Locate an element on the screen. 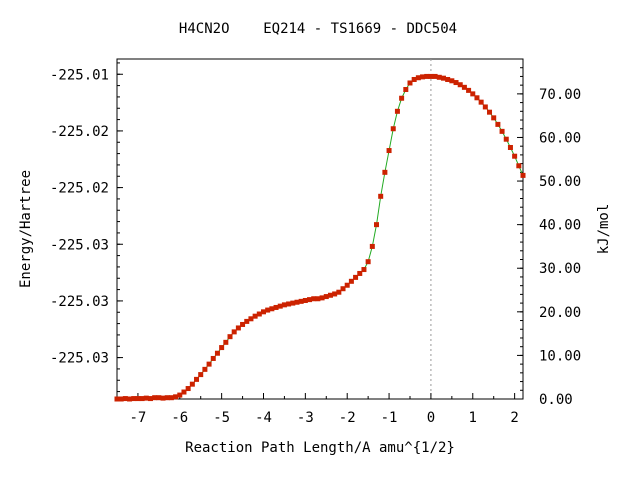 The image size is (640, 480). y-right-tick-label: 50.00 is located at coordinates (560, 182).